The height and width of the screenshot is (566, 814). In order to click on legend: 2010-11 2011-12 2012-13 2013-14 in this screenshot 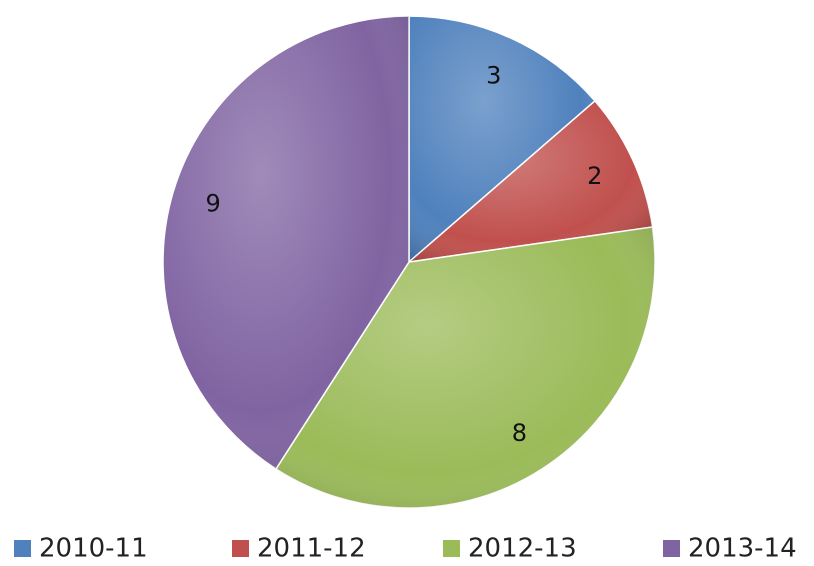, I will do `click(405, 549)`.